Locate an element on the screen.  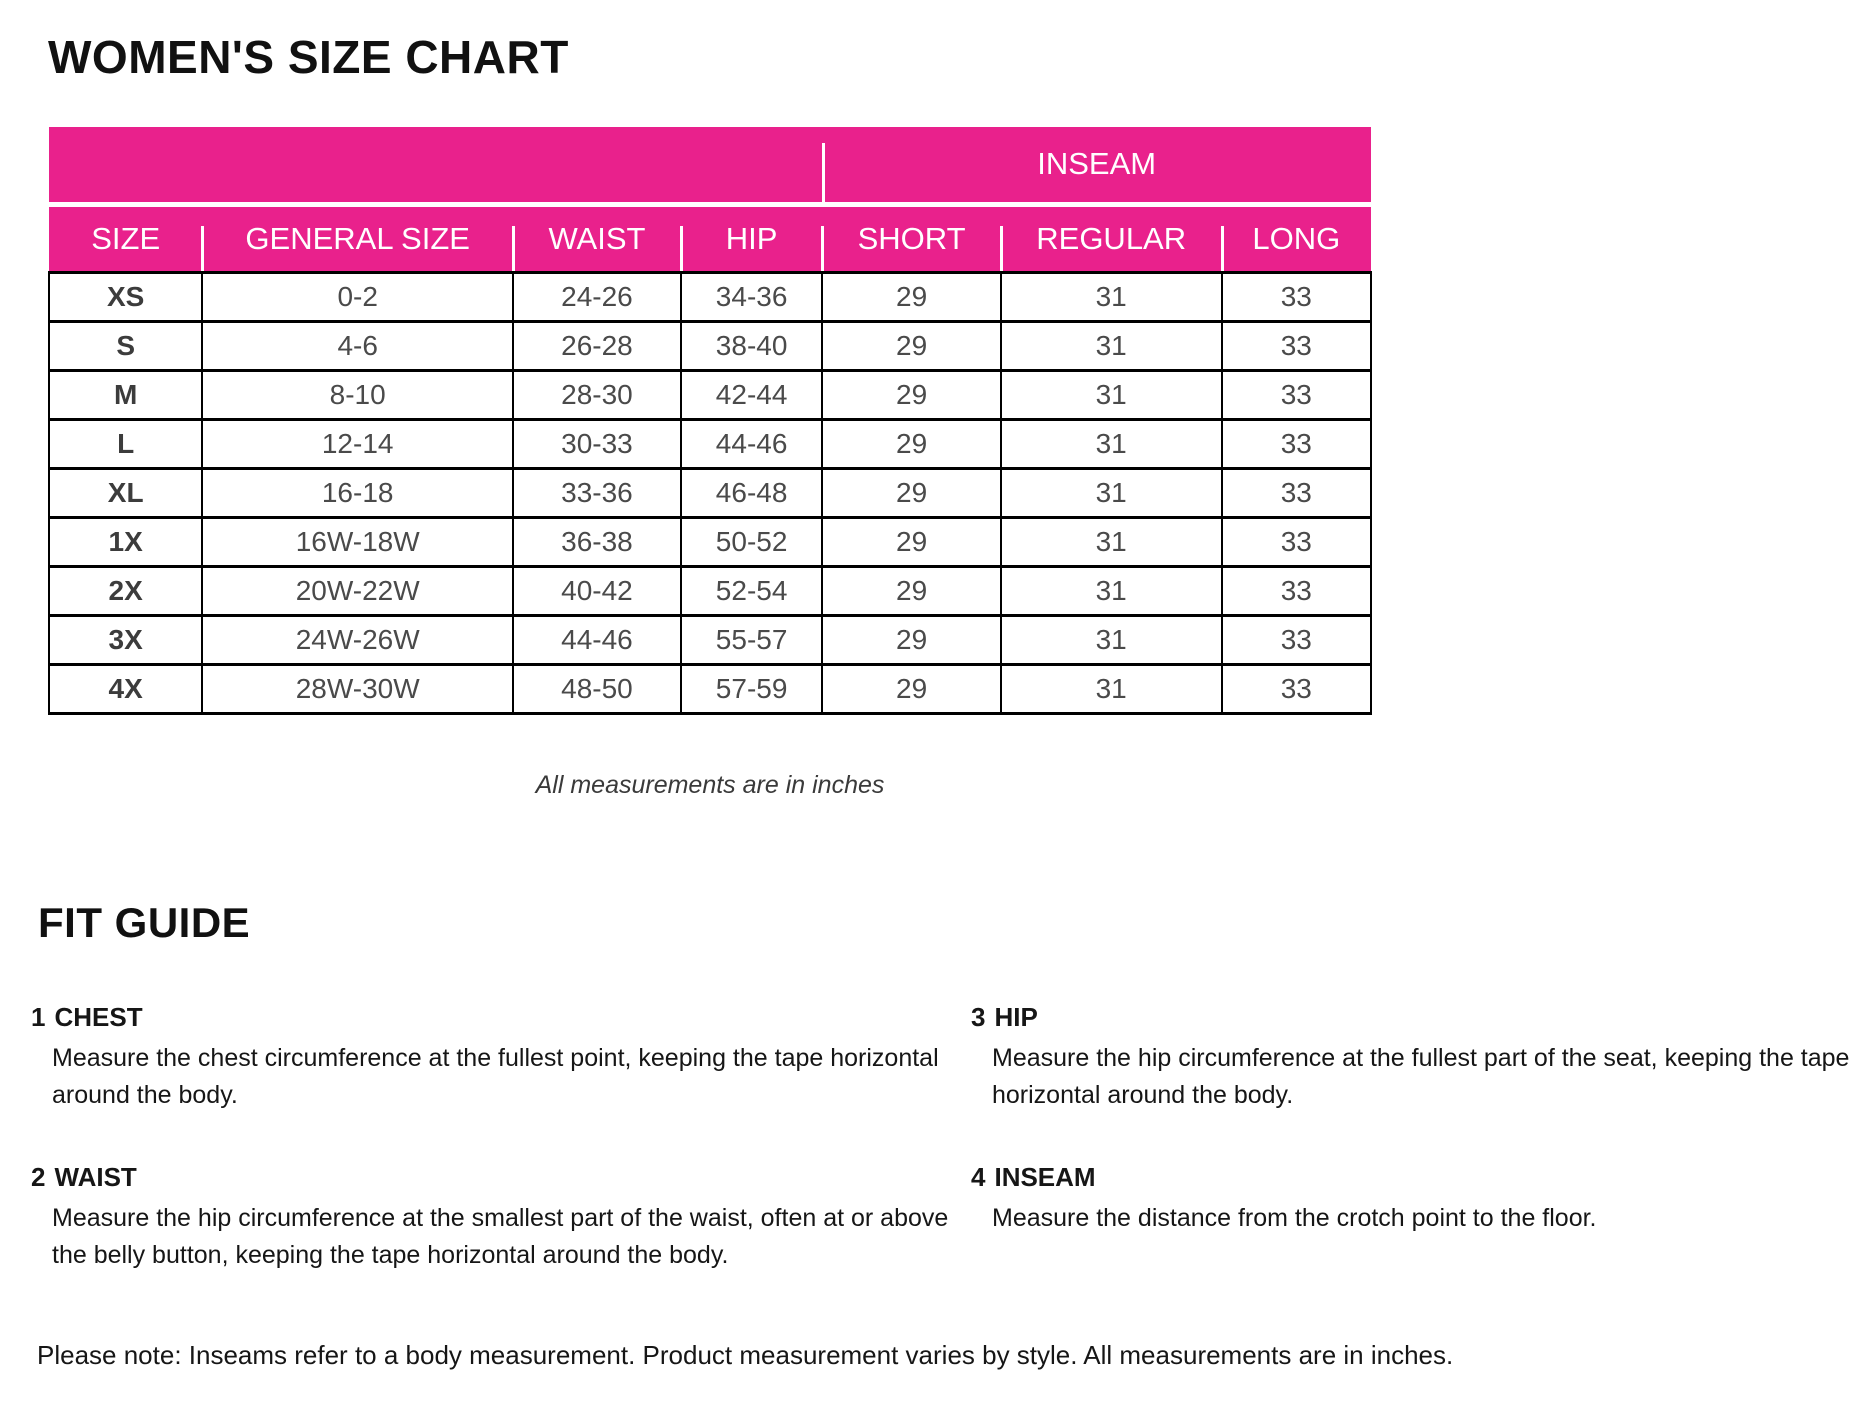
fit-item-number: 1 is located at coordinates (38, 1017).